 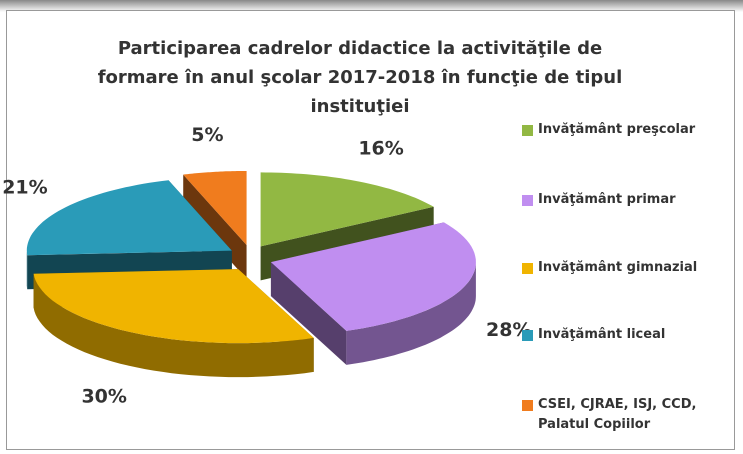 I want to click on legend-item: Invăţământ preşcolar, so click(x=625, y=130).